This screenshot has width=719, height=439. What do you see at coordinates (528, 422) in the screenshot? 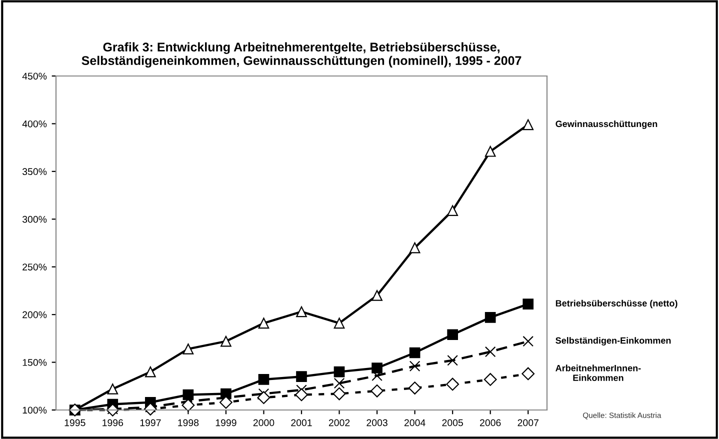
I see `x-tick-label: 2007` at bounding box center [528, 422].